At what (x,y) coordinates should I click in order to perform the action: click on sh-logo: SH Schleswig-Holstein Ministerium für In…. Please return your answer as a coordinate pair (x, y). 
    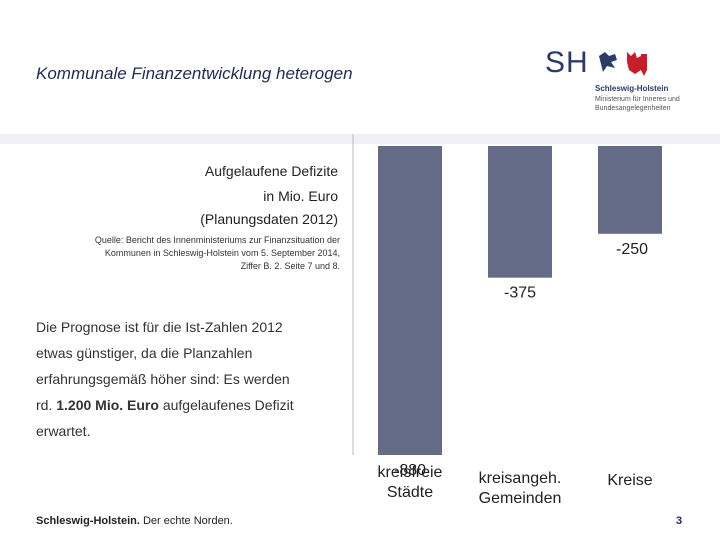
    Looking at the image, I should click on (630, 79).